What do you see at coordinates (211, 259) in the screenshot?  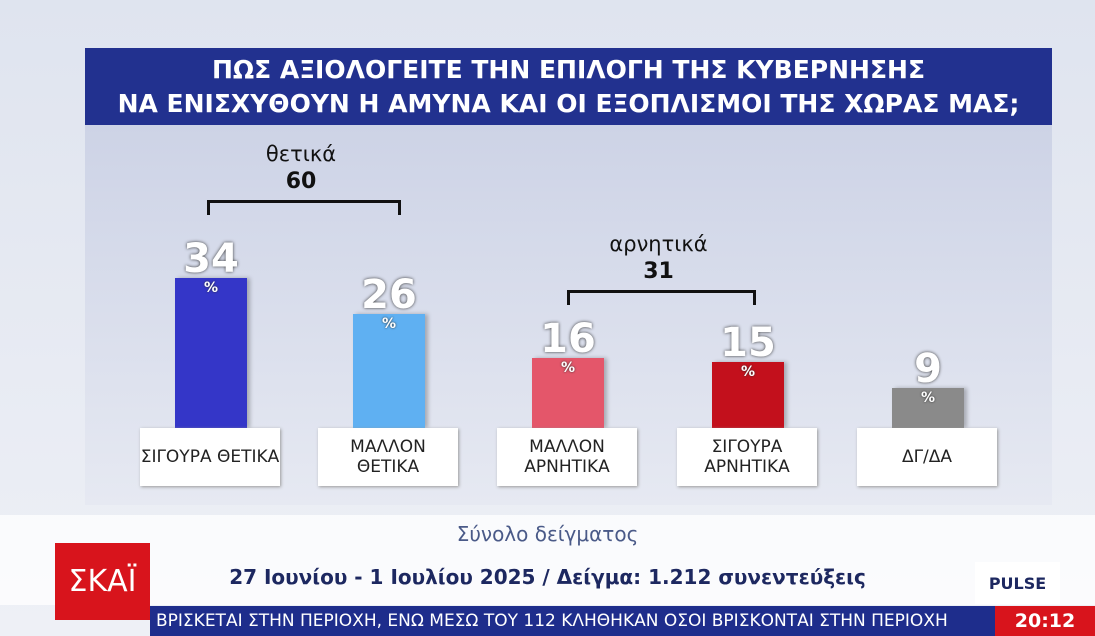 I see `value-label: 34` at bounding box center [211, 259].